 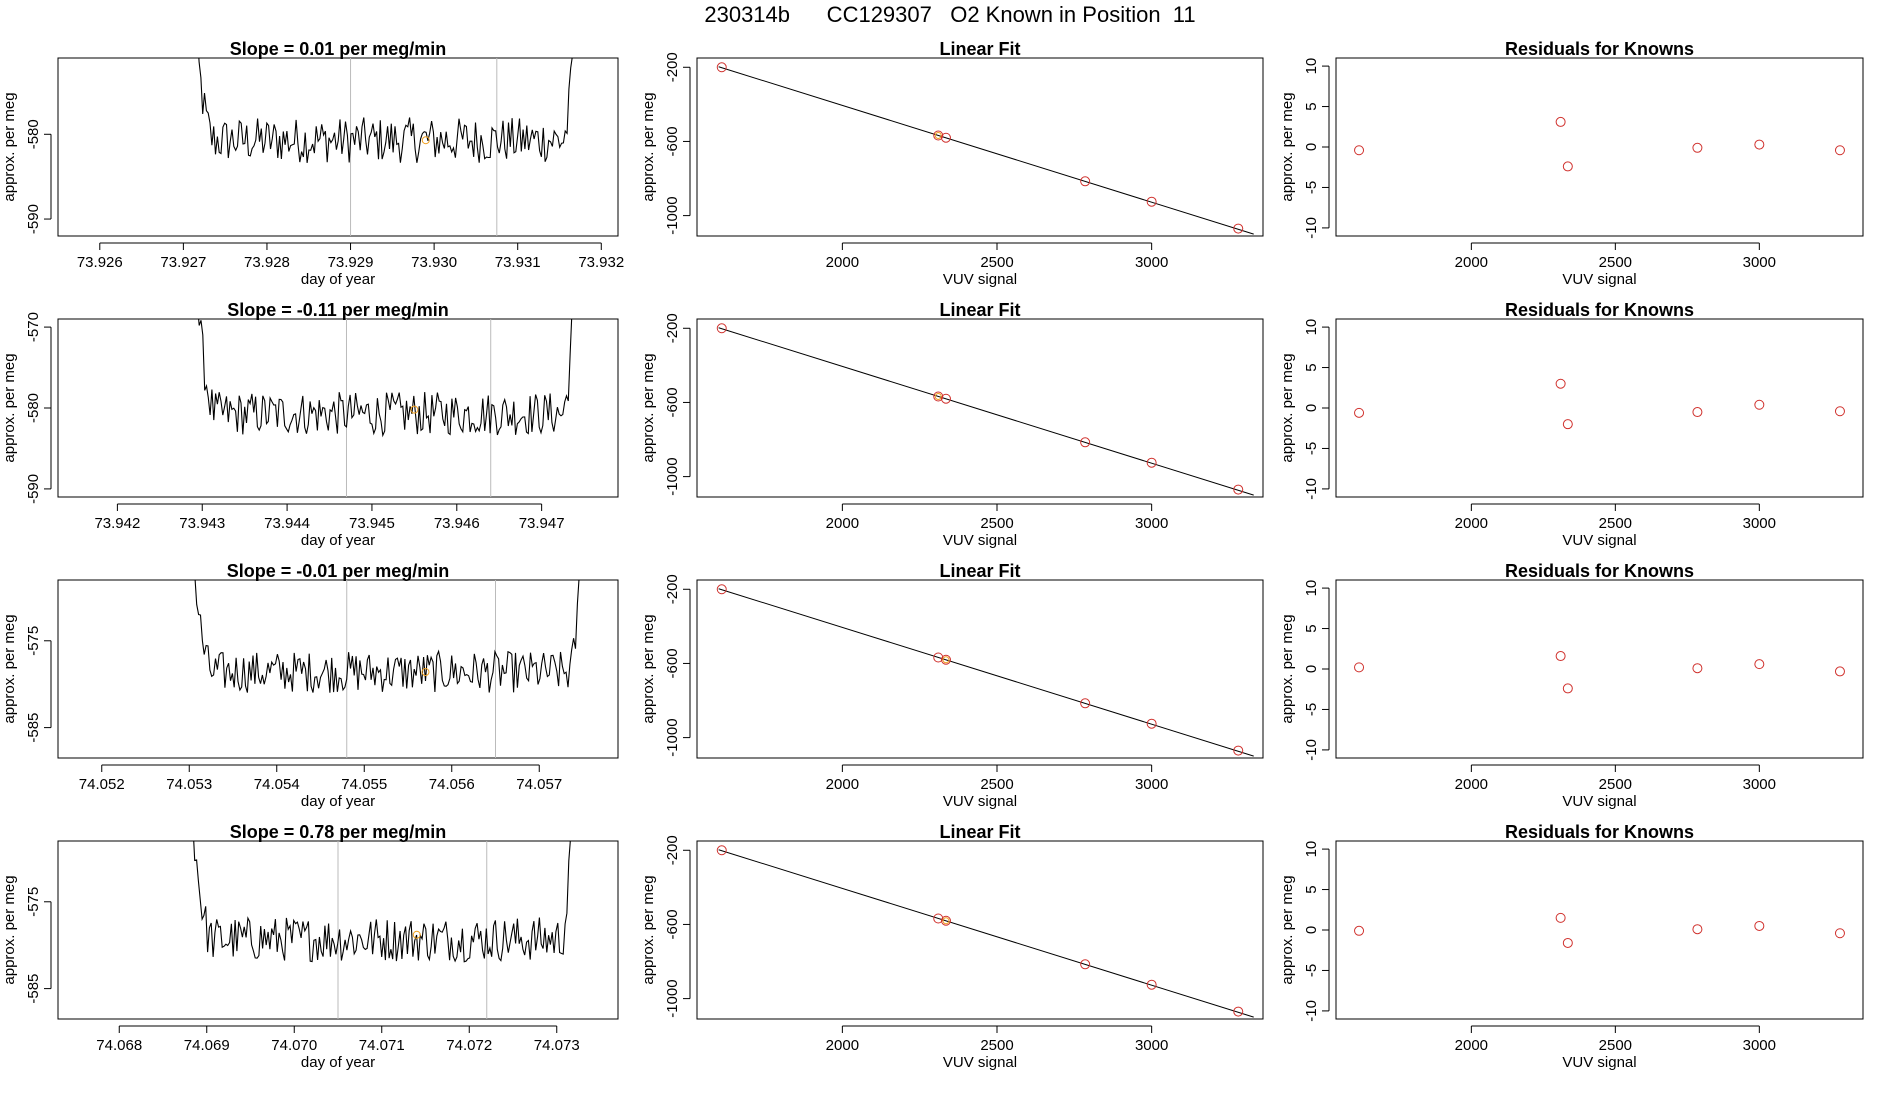 What do you see at coordinates (33, 327) in the screenshot?
I see `y-tick-label: -570` at bounding box center [33, 327].